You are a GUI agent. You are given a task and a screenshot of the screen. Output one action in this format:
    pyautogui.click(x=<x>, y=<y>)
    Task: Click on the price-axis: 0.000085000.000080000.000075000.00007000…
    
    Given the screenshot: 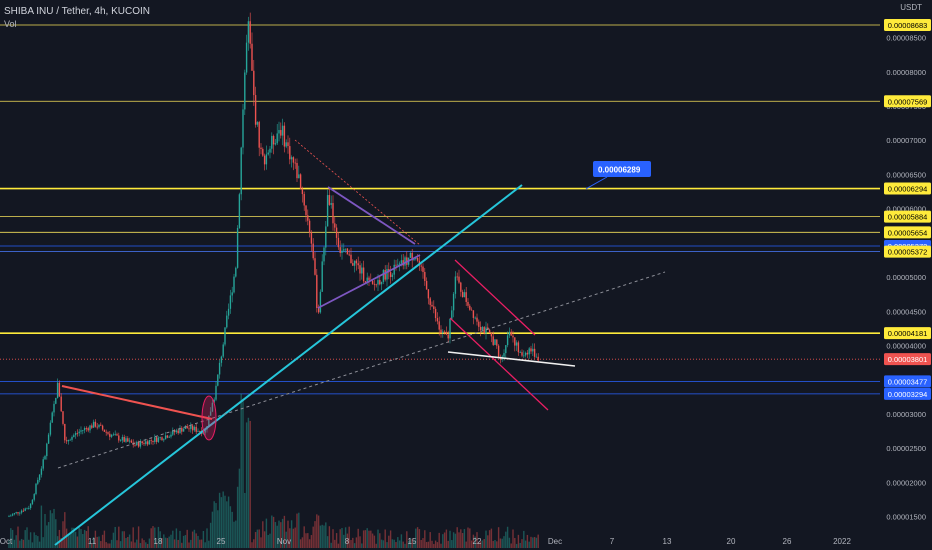 What is the action you would take?
    pyautogui.click(x=906, y=278)
    